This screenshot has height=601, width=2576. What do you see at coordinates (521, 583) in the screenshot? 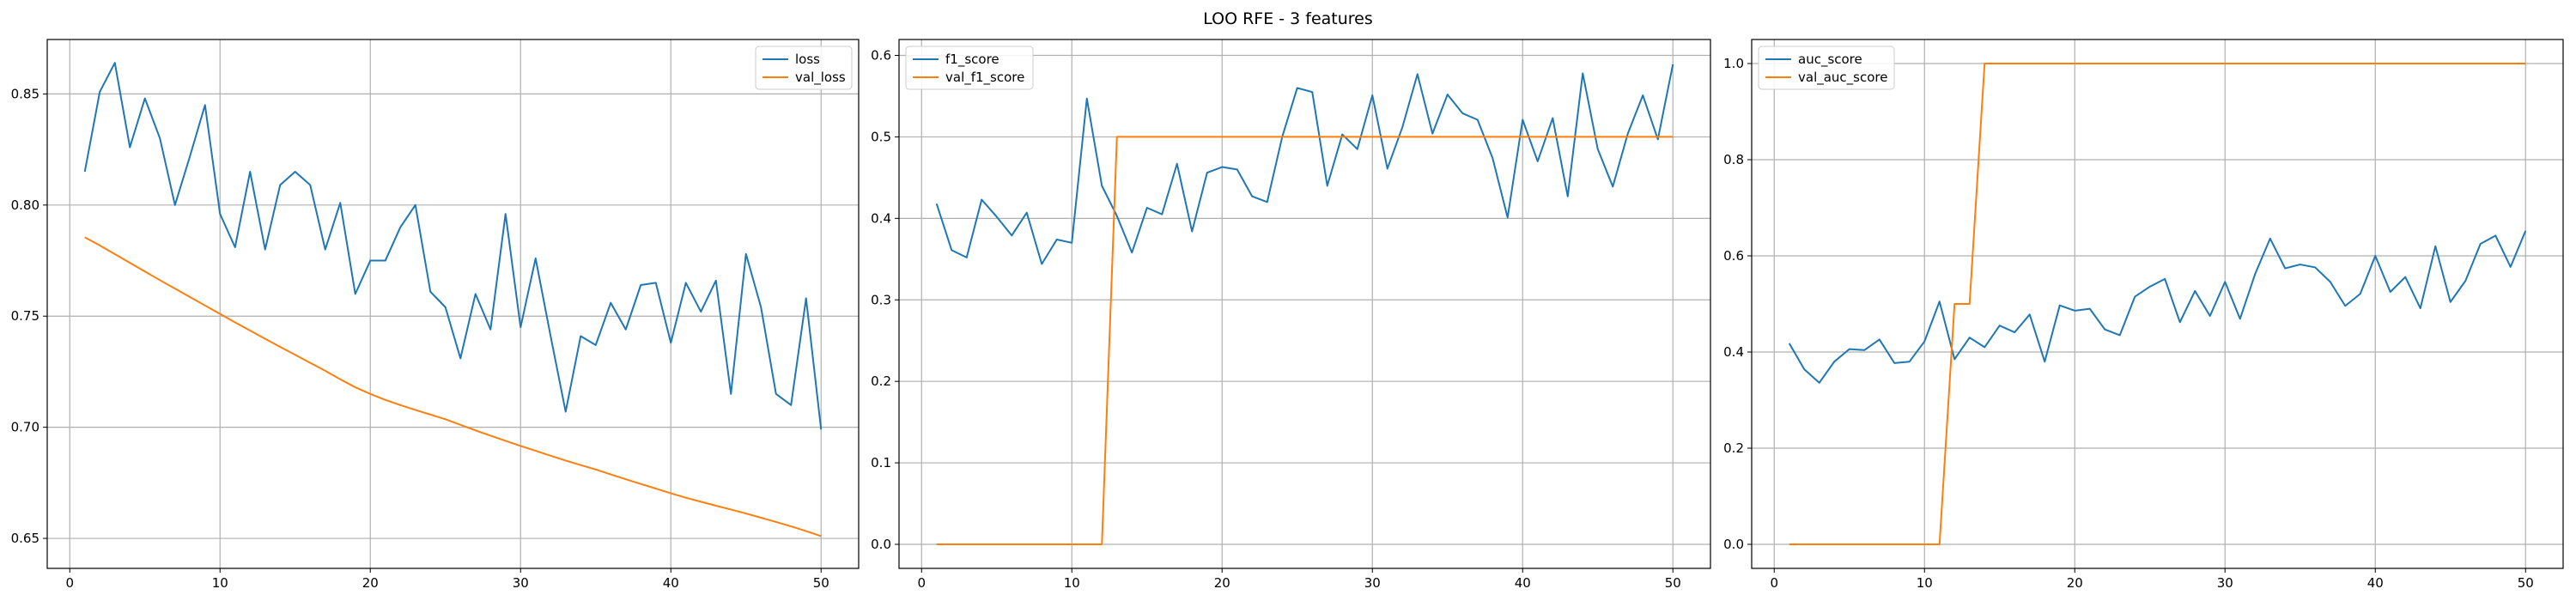
I see `loss-x-tick-label: 30` at bounding box center [521, 583].